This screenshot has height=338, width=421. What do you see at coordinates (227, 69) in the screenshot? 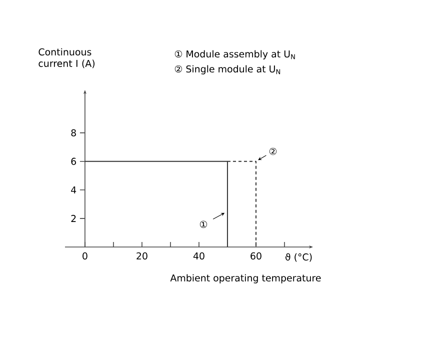
I see `text: ② Single module at U$_{N}$` at bounding box center [227, 69].